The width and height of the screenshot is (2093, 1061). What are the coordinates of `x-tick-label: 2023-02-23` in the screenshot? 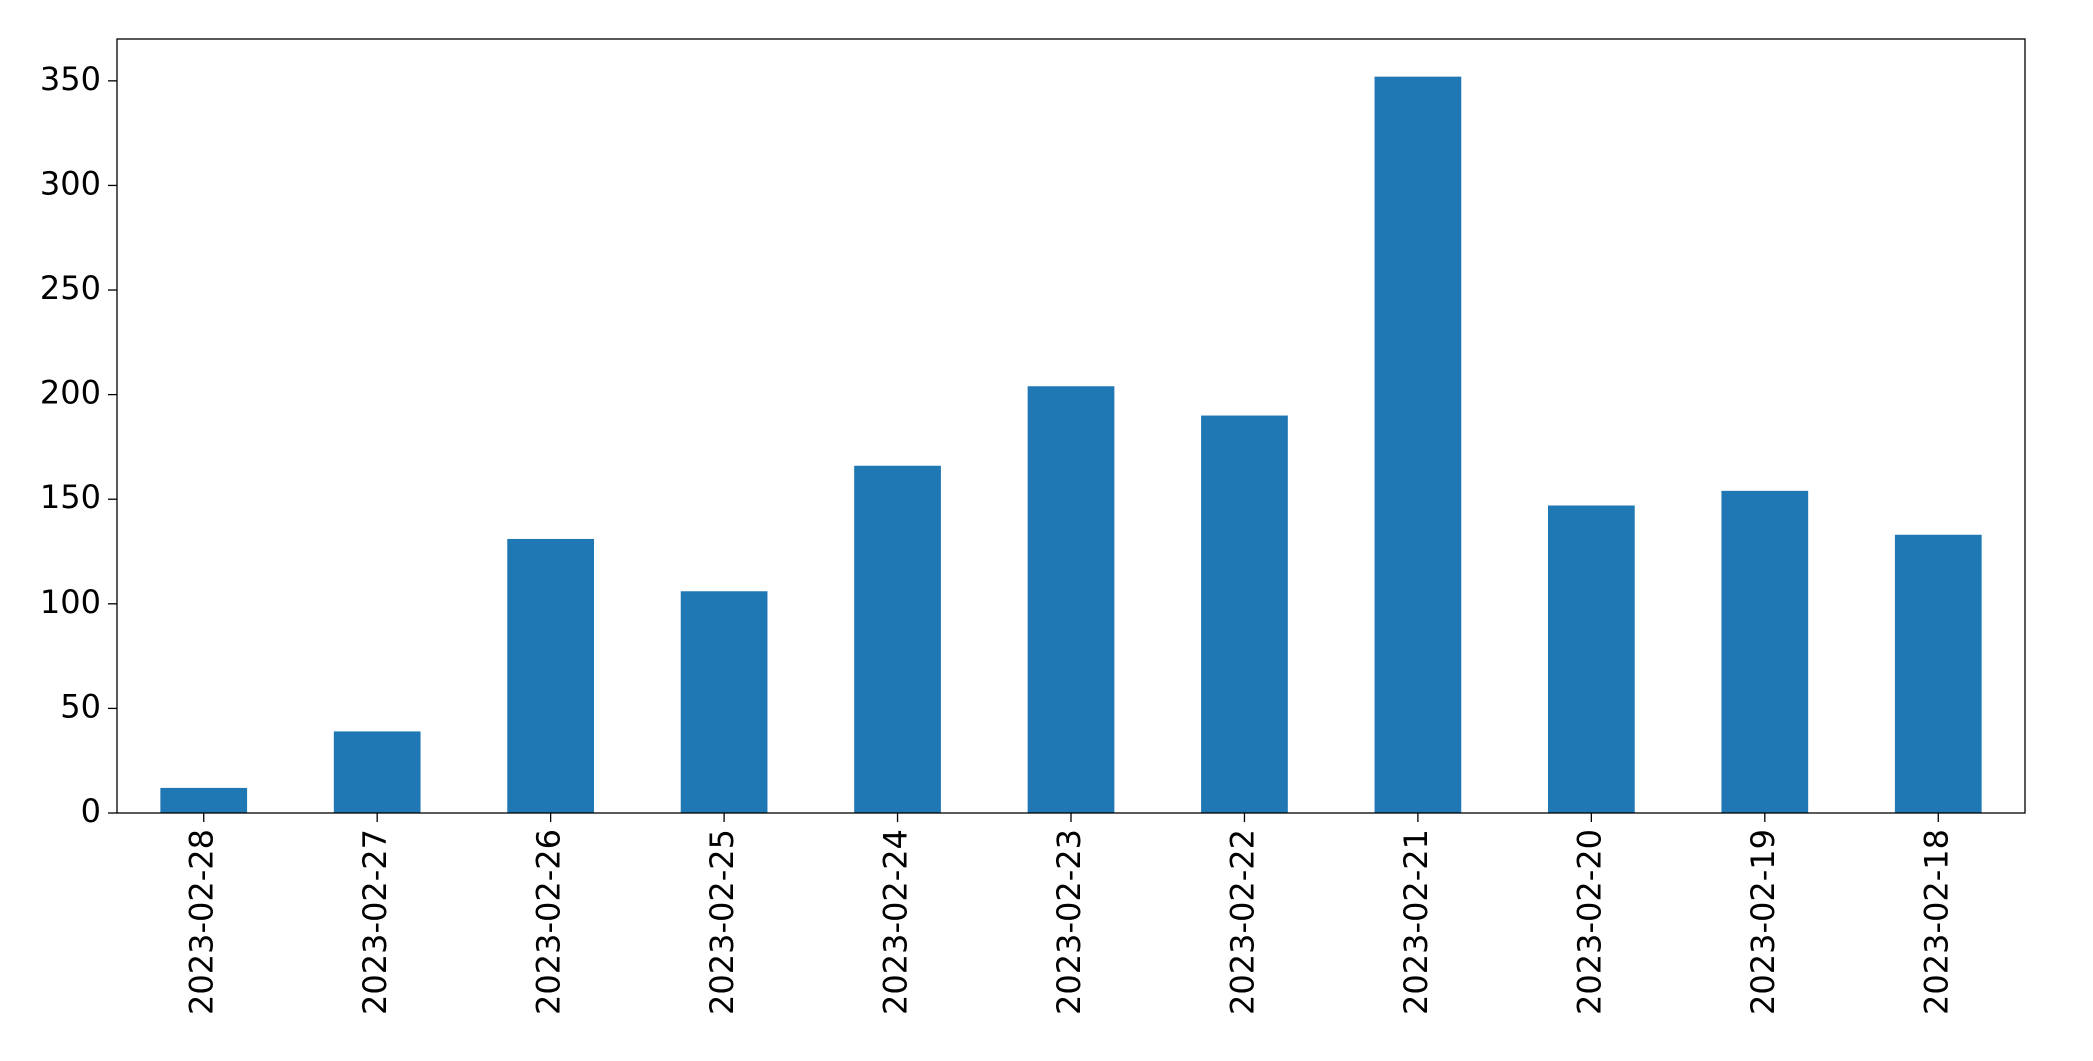 It's located at (1069, 922).